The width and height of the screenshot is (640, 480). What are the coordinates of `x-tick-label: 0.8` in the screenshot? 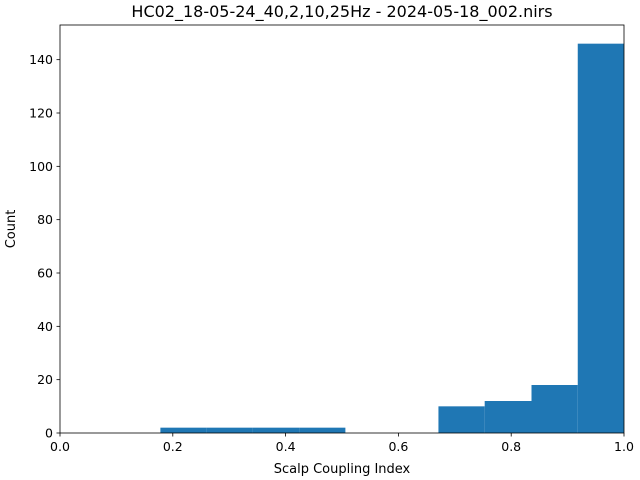 It's located at (511, 446).